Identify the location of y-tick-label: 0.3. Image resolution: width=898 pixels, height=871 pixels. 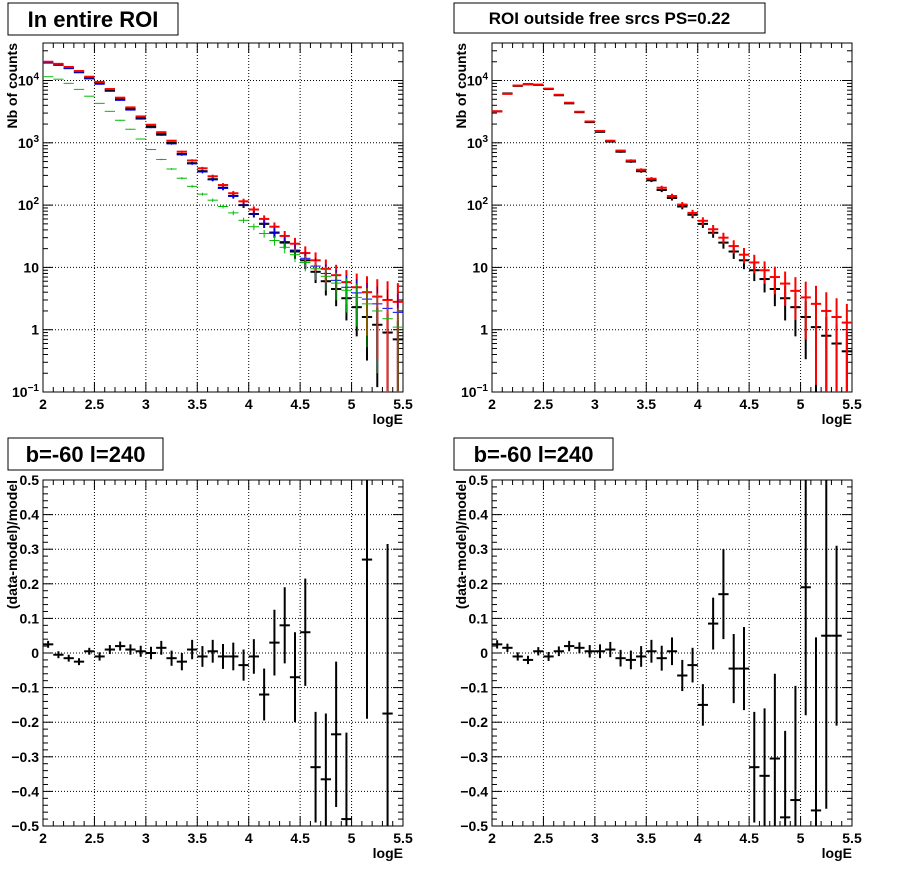
(479, 549).